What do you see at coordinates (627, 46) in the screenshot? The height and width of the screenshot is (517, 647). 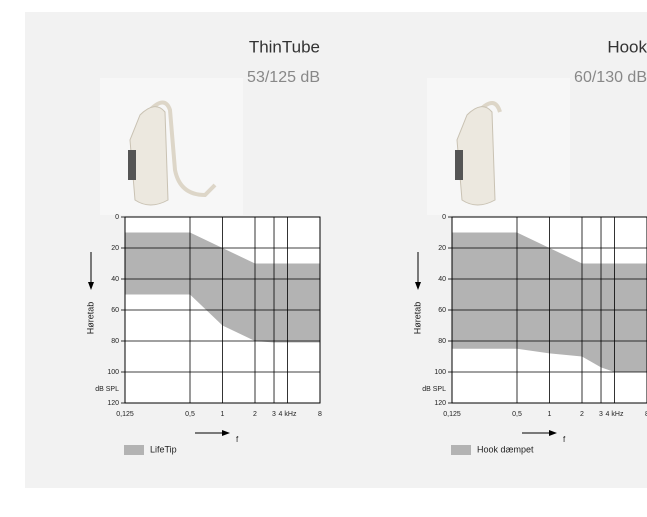 I see `chart-title: Hook` at bounding box center [627, 46].